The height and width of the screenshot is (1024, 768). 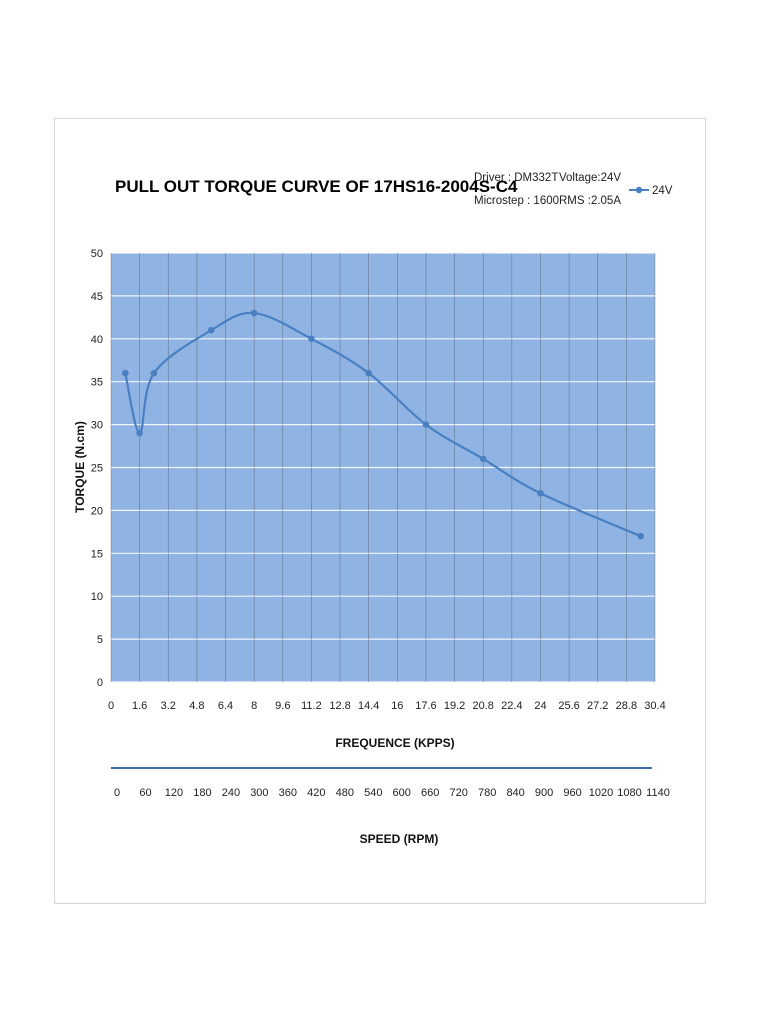 What do you see at coordinates (651, 191) in the screenshot?
I see `legend: 24V` at bounding box center [651, 191].